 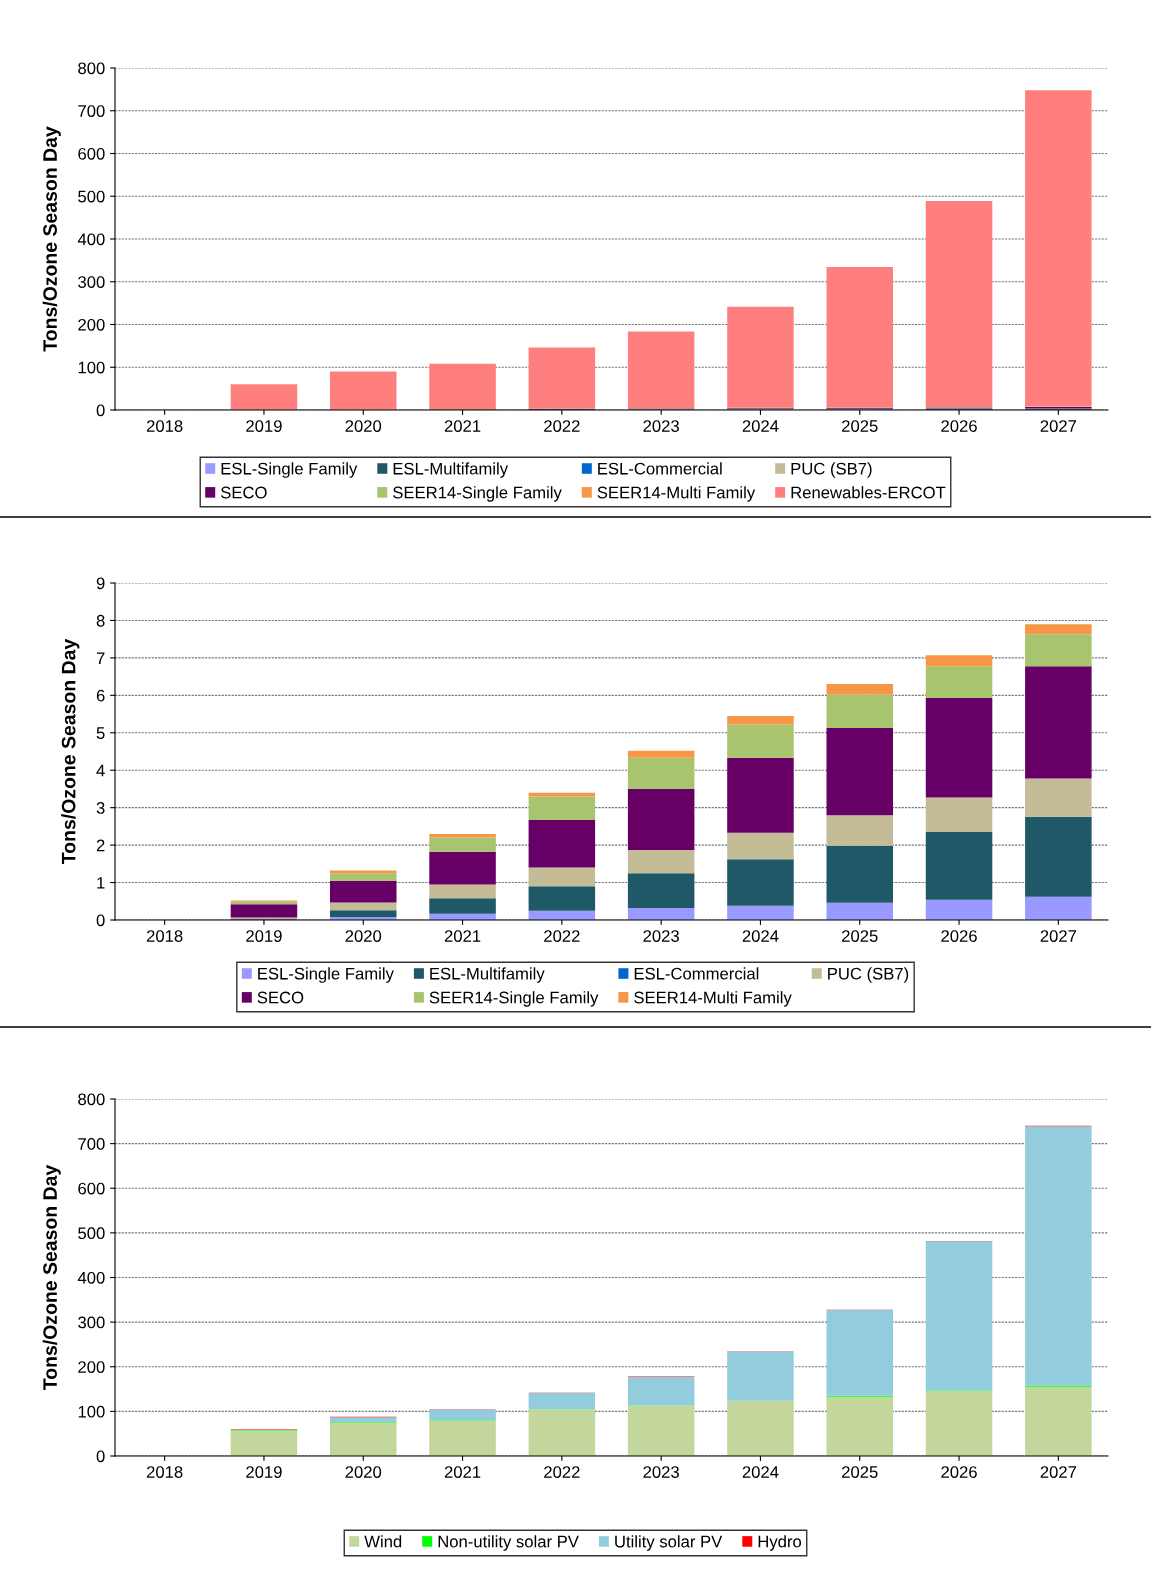 I want to click on y-tick-label: 2, so click(x=100, y=845).